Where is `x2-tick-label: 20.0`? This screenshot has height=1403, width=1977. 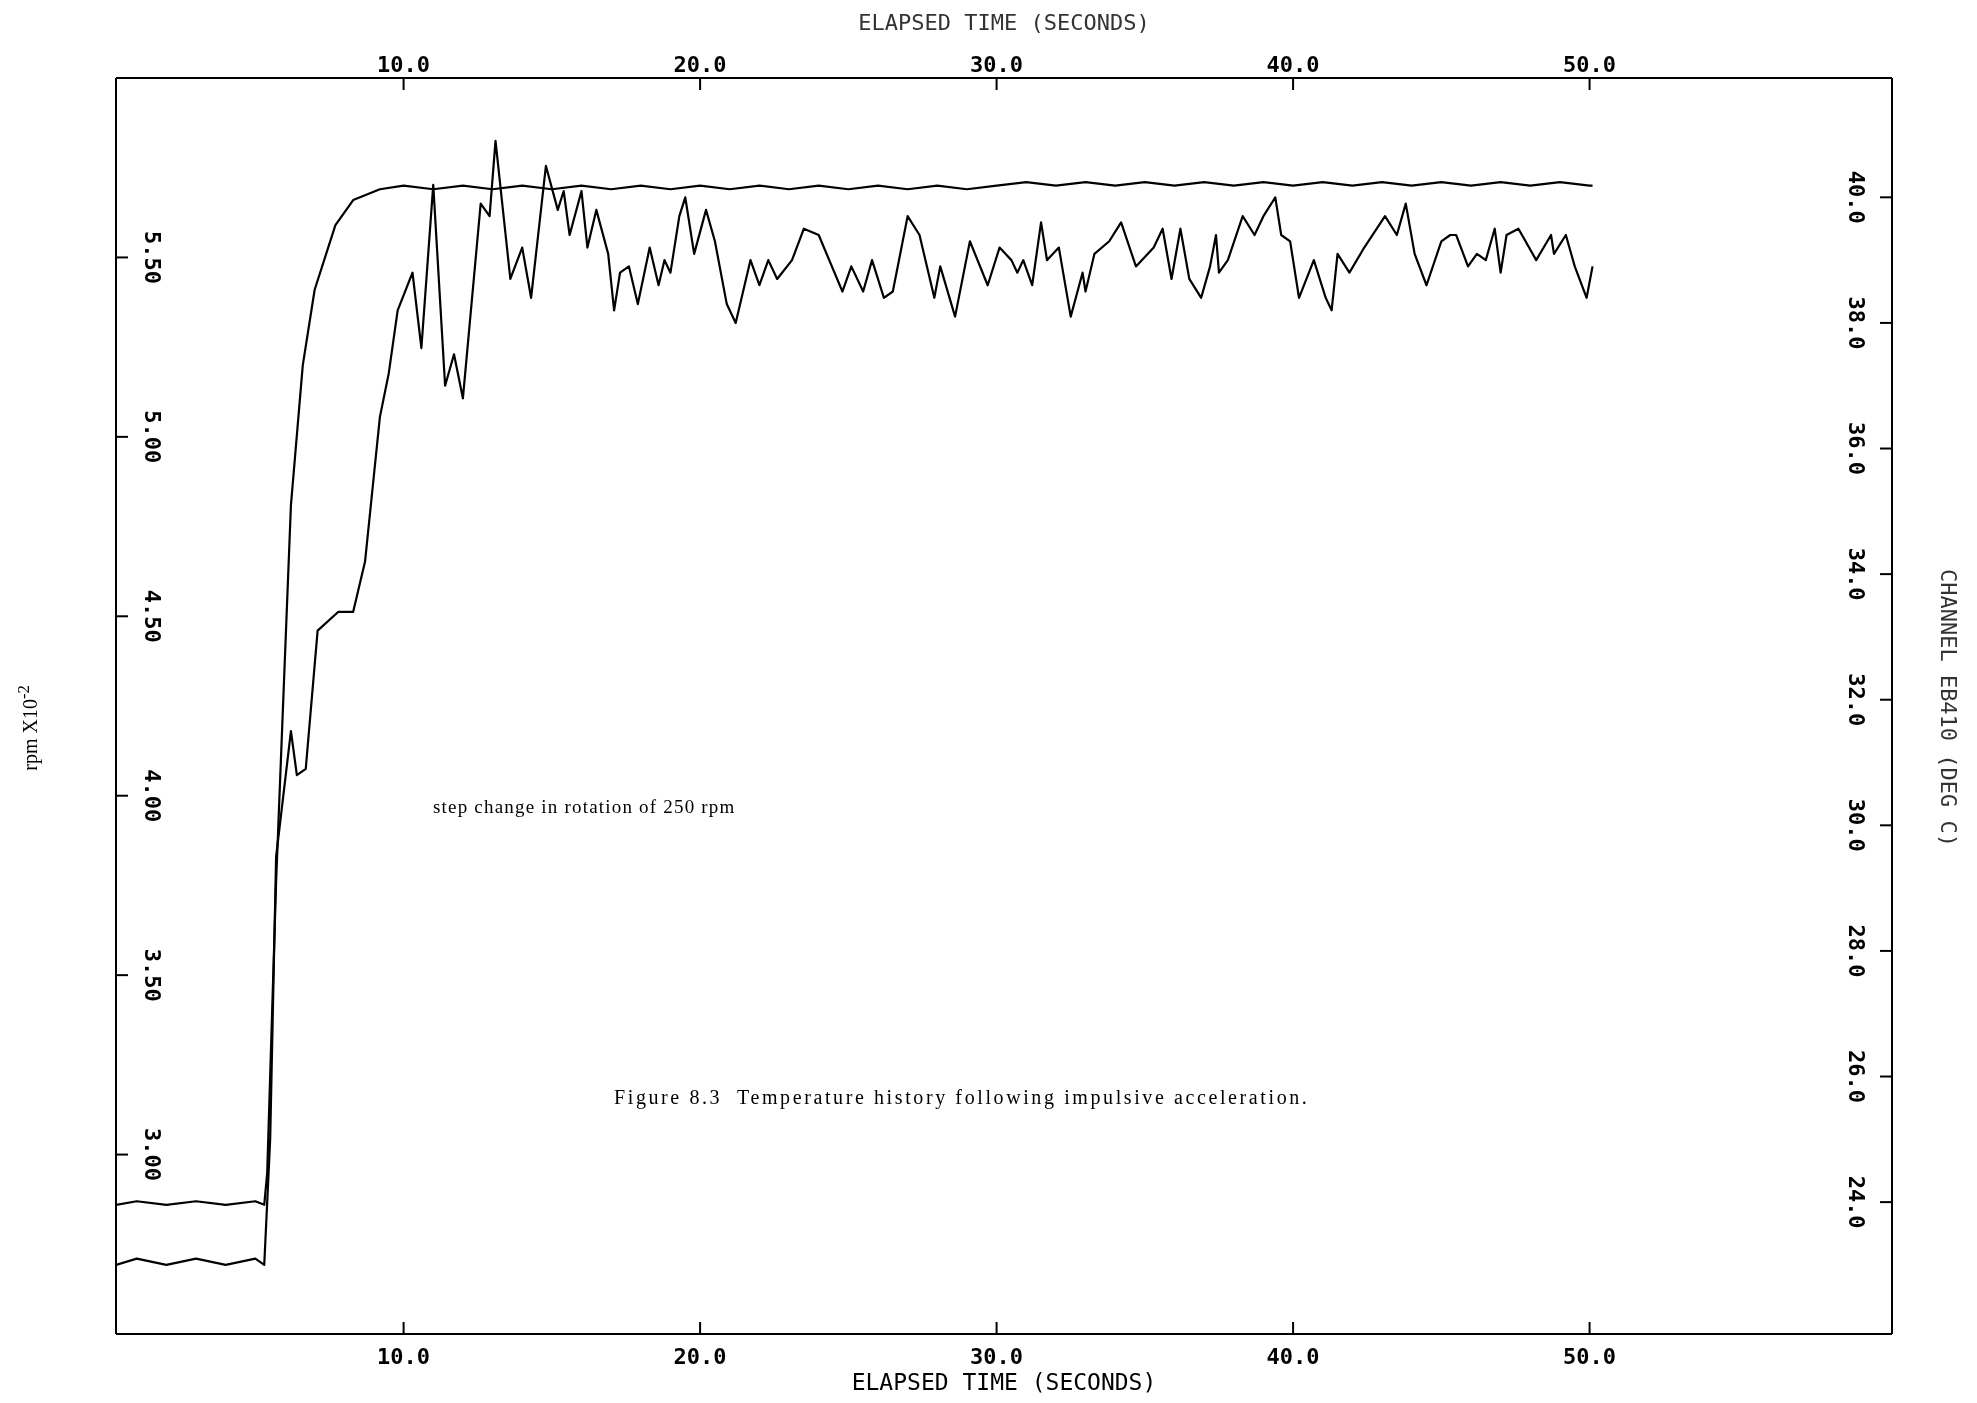
x2-tick-label: 20.0 is located at coordinates (700, 1356).